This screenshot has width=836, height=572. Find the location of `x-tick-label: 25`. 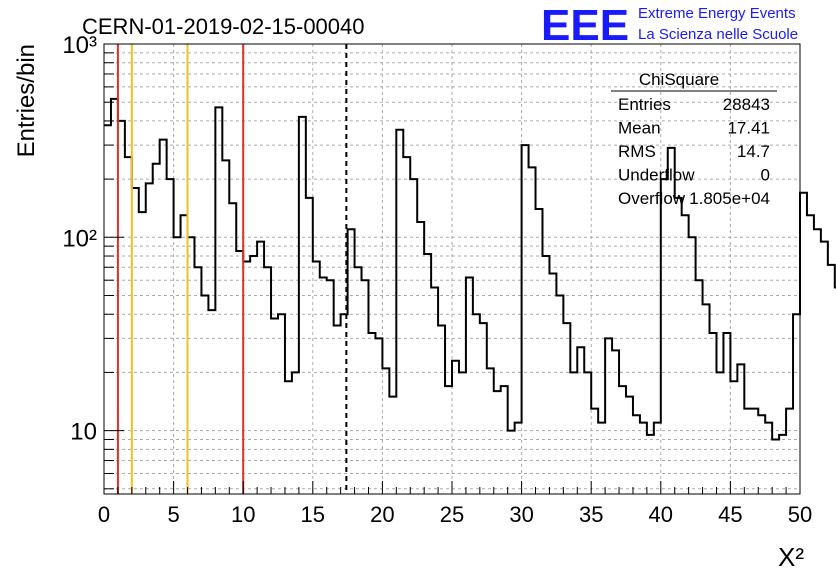

x-tick-label: 25 is located at coordinates (452, 514).